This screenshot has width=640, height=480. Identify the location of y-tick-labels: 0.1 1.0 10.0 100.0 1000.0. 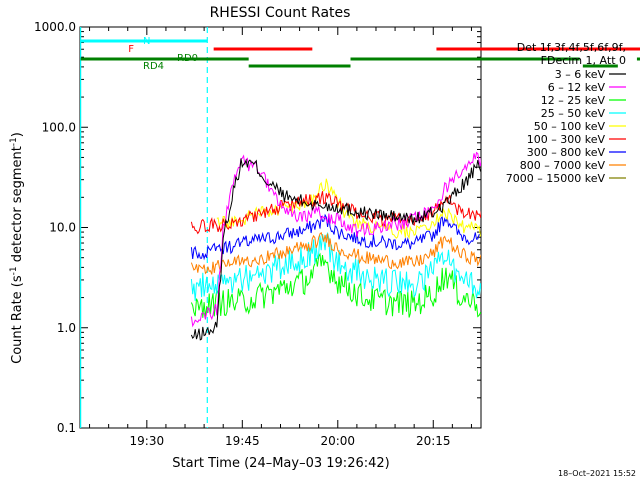
(55, 227).